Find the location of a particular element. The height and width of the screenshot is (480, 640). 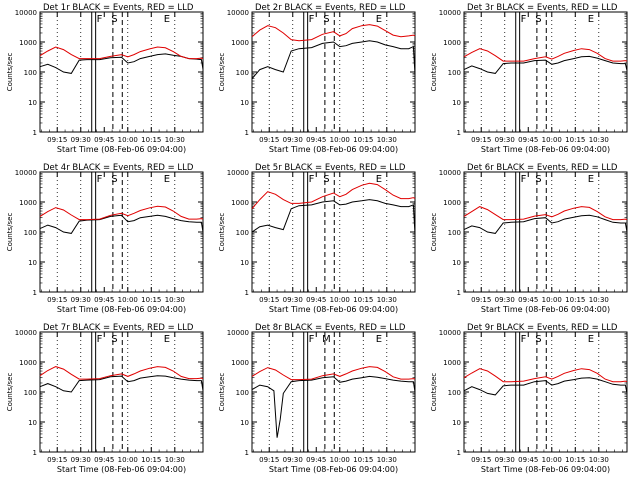

chart-title: Det 5r BLACK = Events, RED = LLD is located at coordinates (330, 168).